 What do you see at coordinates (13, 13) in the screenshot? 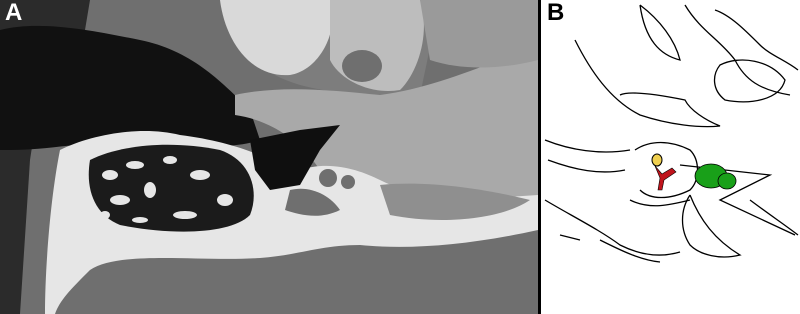
I see `panel-label: A` at bounding box center [13, 13].